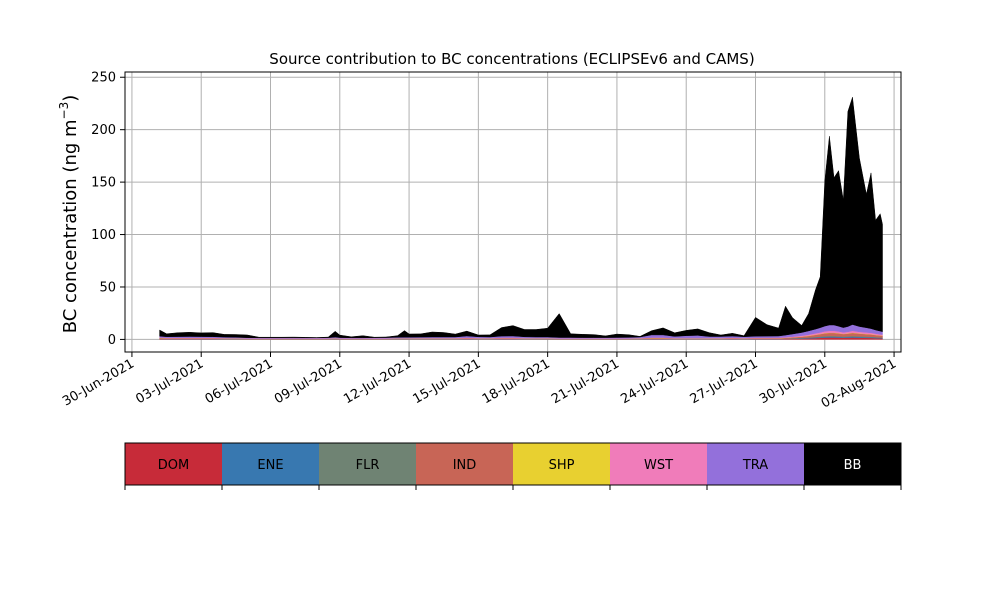  I want to click on x-tick-label-5: 15-Jul-2021, so click(447, 381).